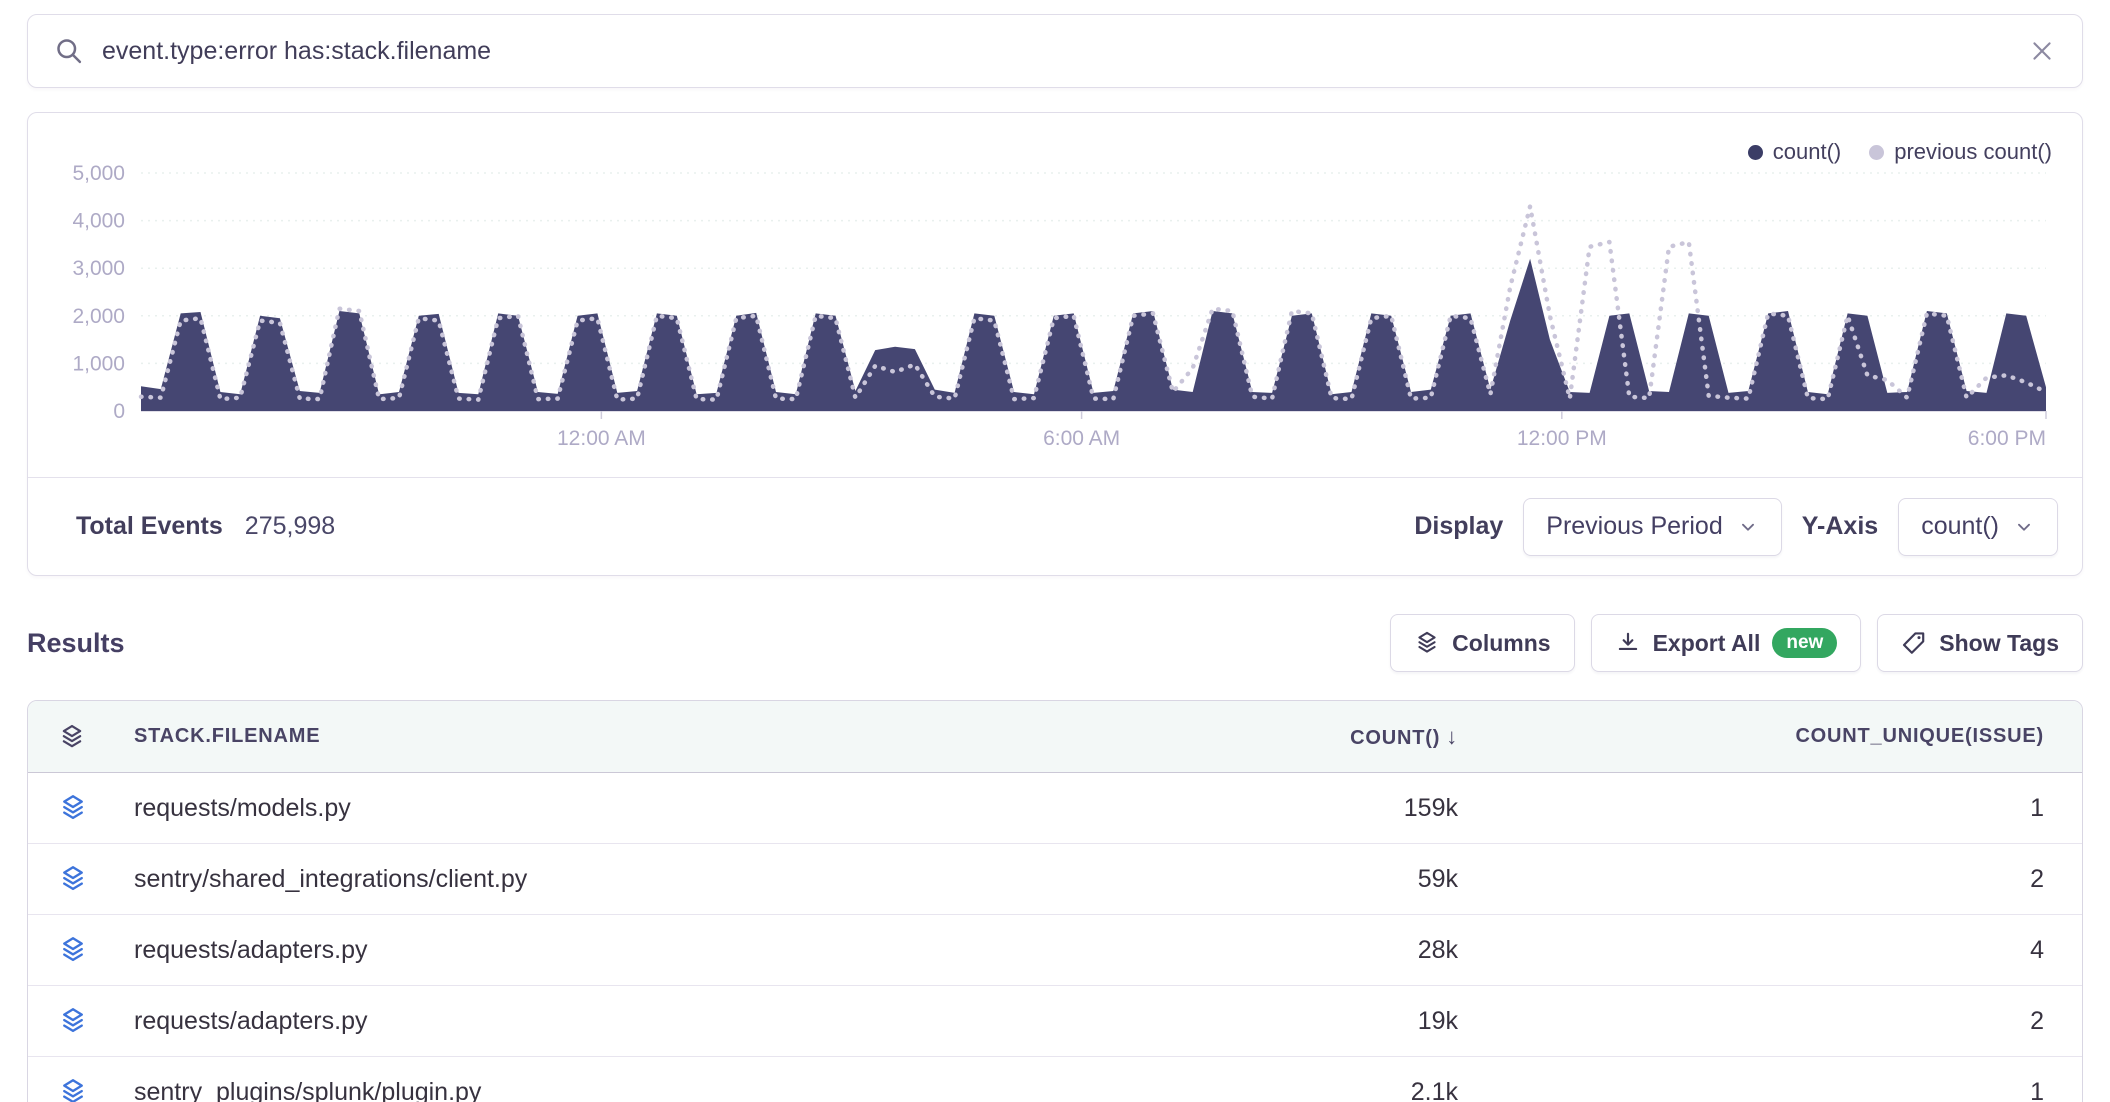 This screenshot has height=1102, width=2110. What do you see at coordinates (98, 221) in the screenshot?
I see `svg-text: 4,000` at bounding box center [98, 221].